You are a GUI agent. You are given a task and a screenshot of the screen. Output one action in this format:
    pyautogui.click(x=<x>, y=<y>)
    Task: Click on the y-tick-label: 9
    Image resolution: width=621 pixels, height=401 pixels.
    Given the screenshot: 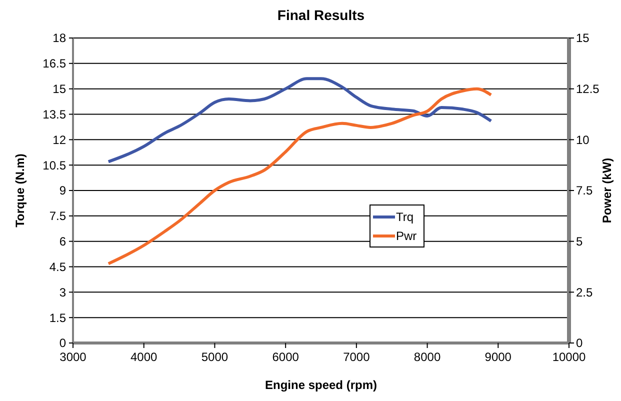 What is the action you would take?
    pyautogui.click(x=62, y=191)
    